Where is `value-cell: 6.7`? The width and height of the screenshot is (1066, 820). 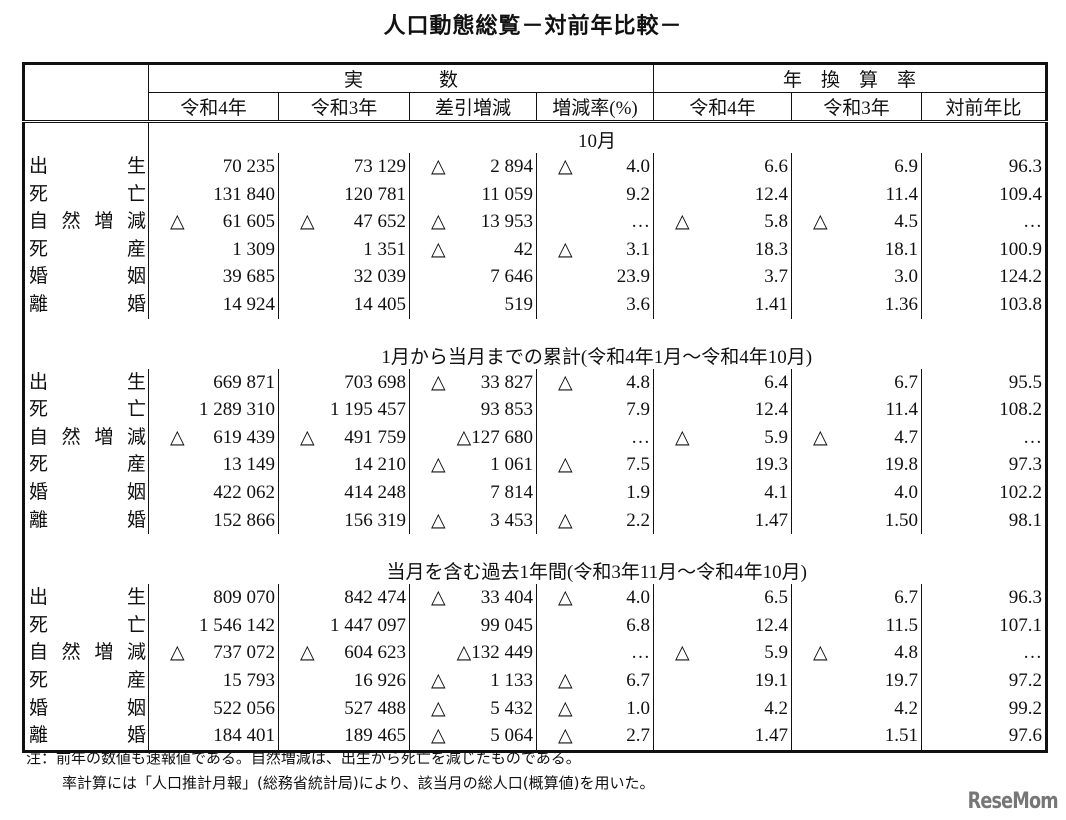
value-cell: 6.7 is located at coordinates (856, 382).